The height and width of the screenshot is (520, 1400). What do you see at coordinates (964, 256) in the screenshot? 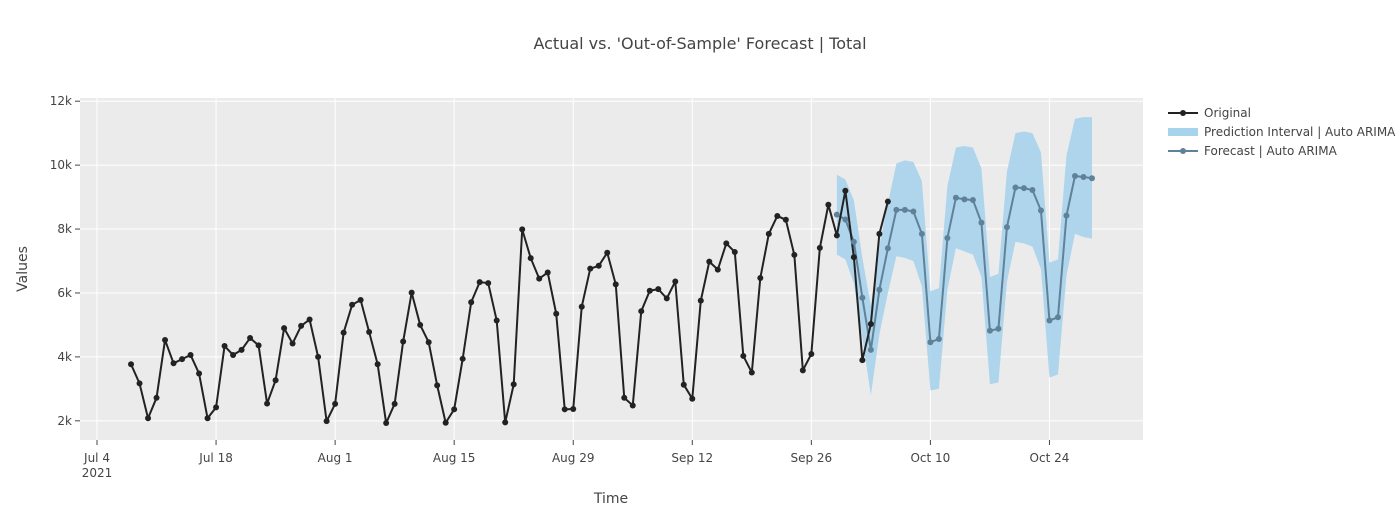
I see `prediction-interval-area` at bounding box center [964, 256].